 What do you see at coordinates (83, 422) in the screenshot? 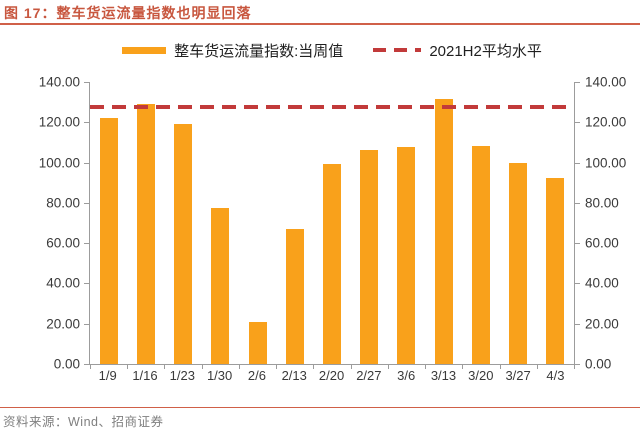
I see `source-note: 资料来源：Wind、招商证券` at bounding box center [83, 422].